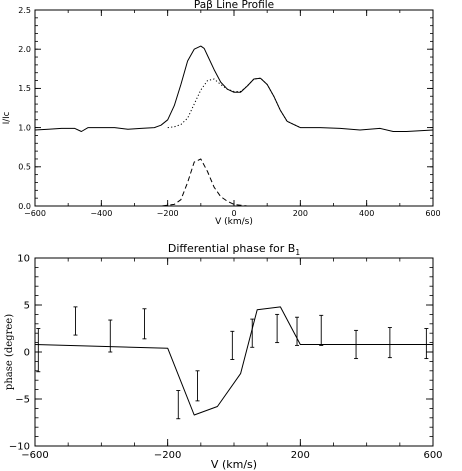 Image resolution: width=462 pixels, height=471 pixels. Describe the element at coordinates (234, 5) in the screenshot. I see `line-profile-title: Paβ Line Profile` at that location.